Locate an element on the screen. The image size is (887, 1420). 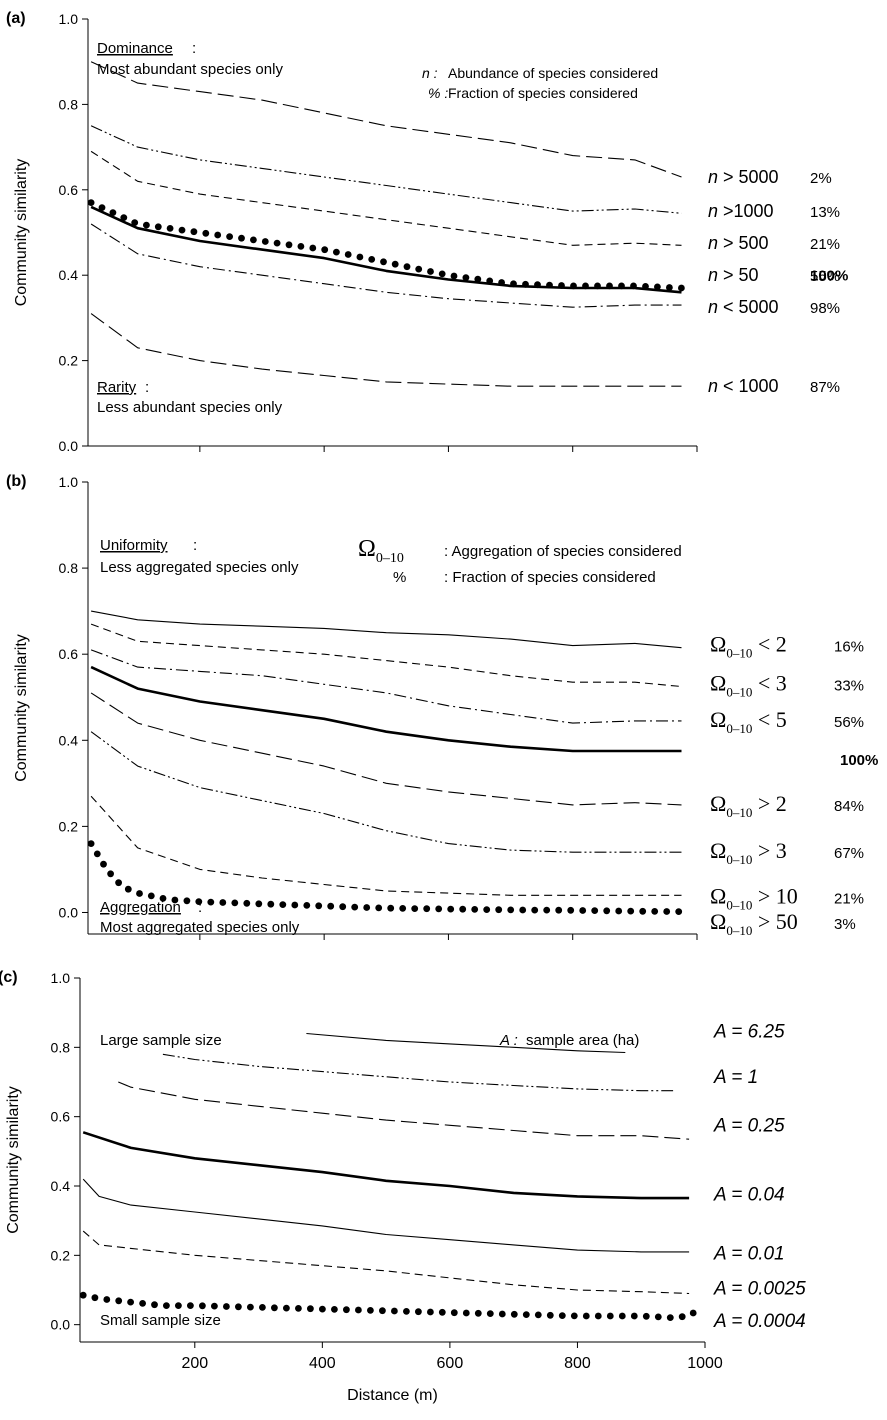
series-fraction: 87% is located at coordinates (825, 387).